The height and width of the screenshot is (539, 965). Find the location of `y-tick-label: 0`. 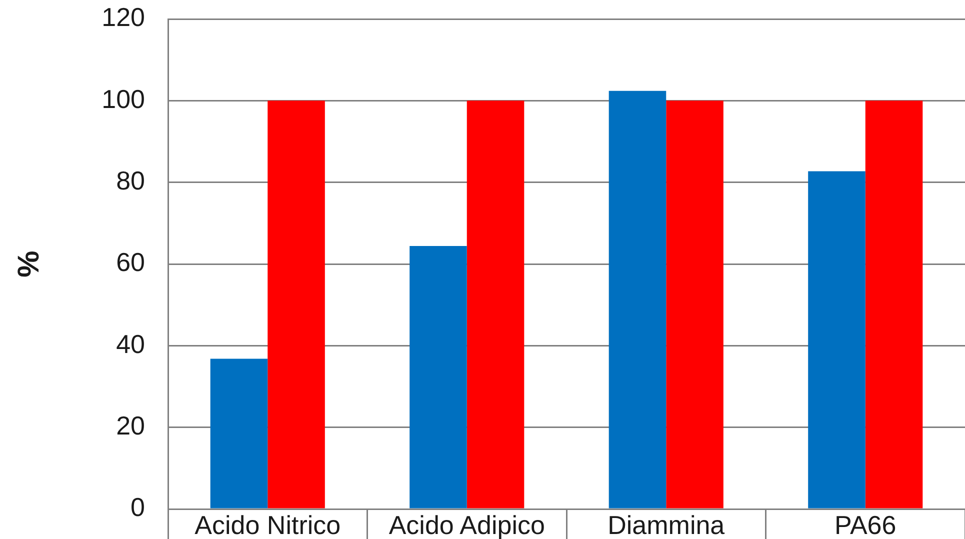

y-tick-label: 0 is located at coordinates (137, 507).